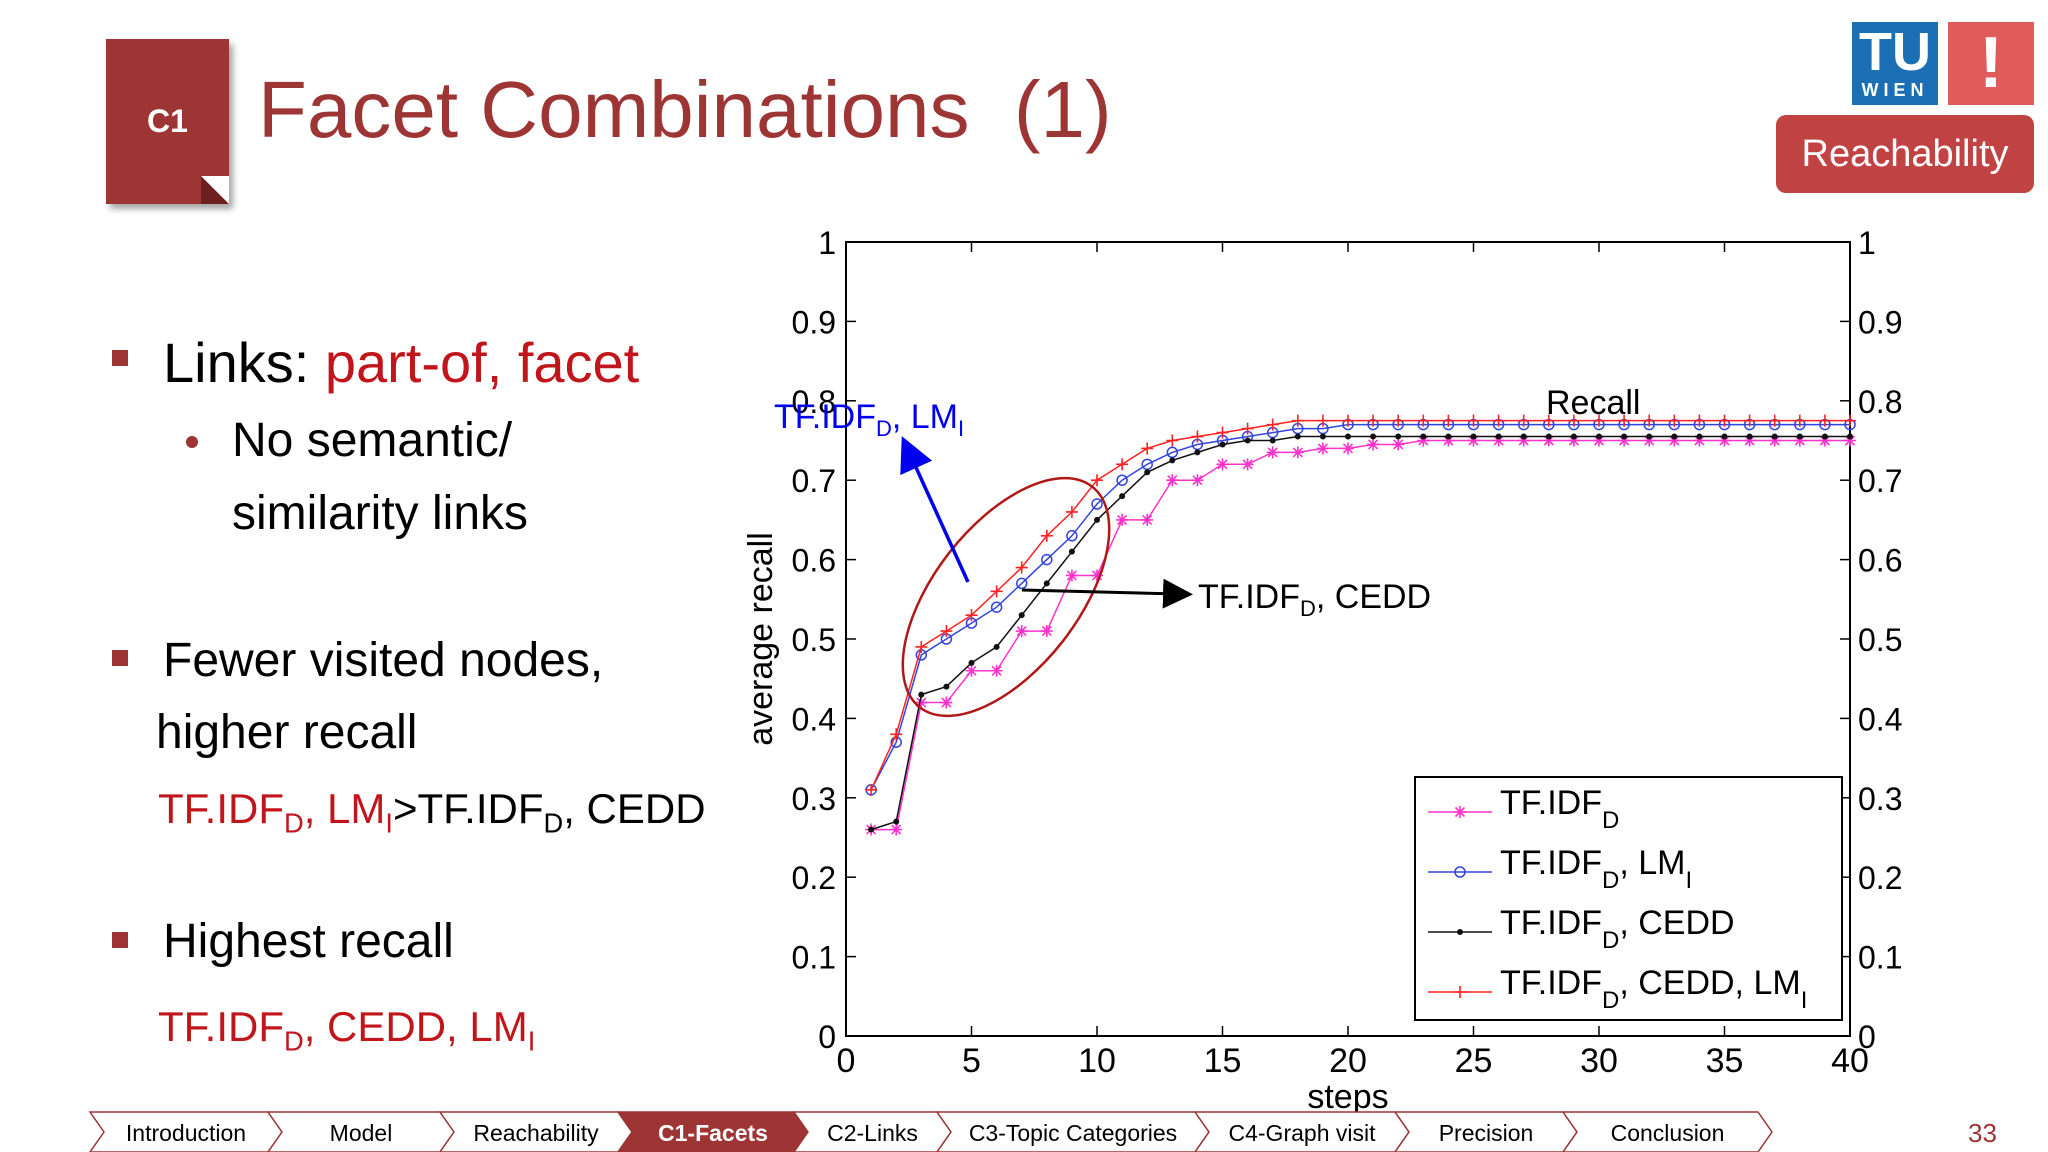 Image resolution: width=2048 pixels, height=1152 pixels. I want to click on nav-item-label: C1-Facets, so click(713, 1133).